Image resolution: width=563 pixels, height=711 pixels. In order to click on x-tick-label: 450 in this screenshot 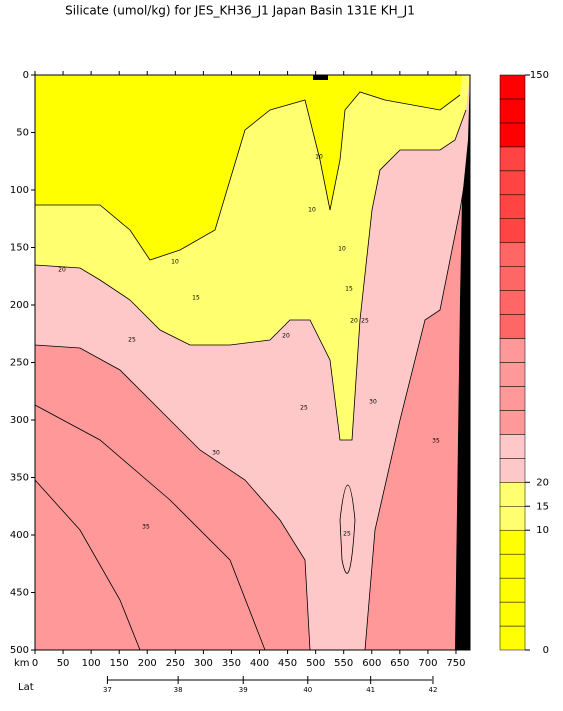, I will do `click(287, 663)`.